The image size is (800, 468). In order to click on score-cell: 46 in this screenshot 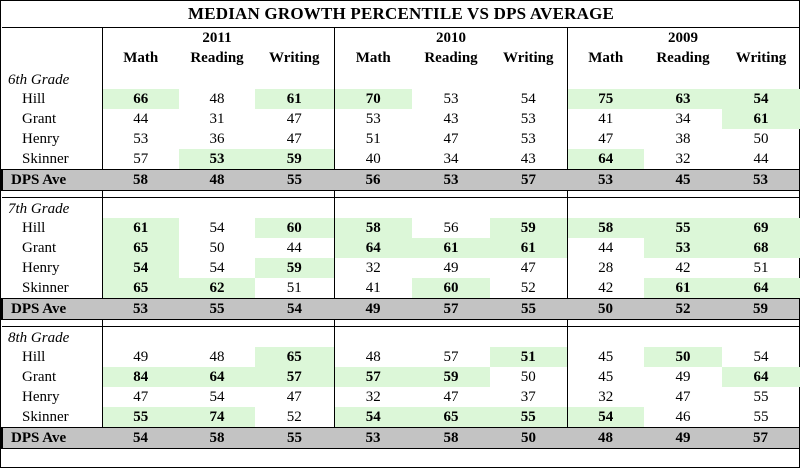, I will do `click(683, 416)`.